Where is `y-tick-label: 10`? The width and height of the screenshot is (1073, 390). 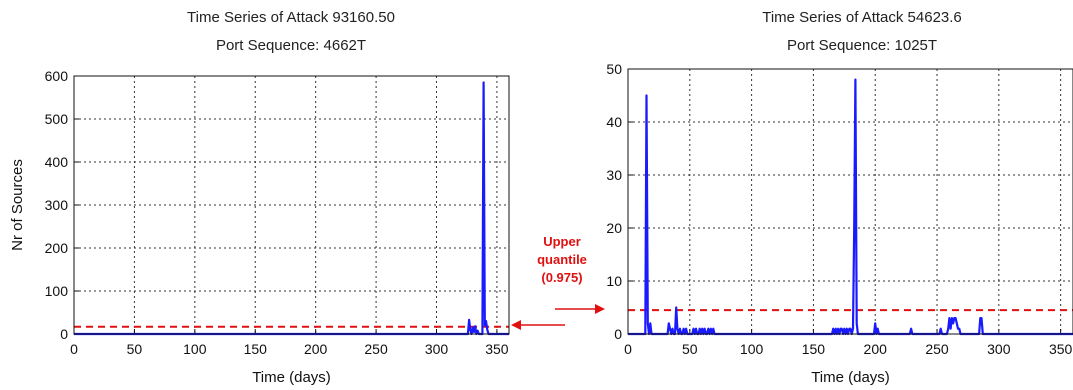 y-tick-label: 10 is located at coordinates (614, 281).